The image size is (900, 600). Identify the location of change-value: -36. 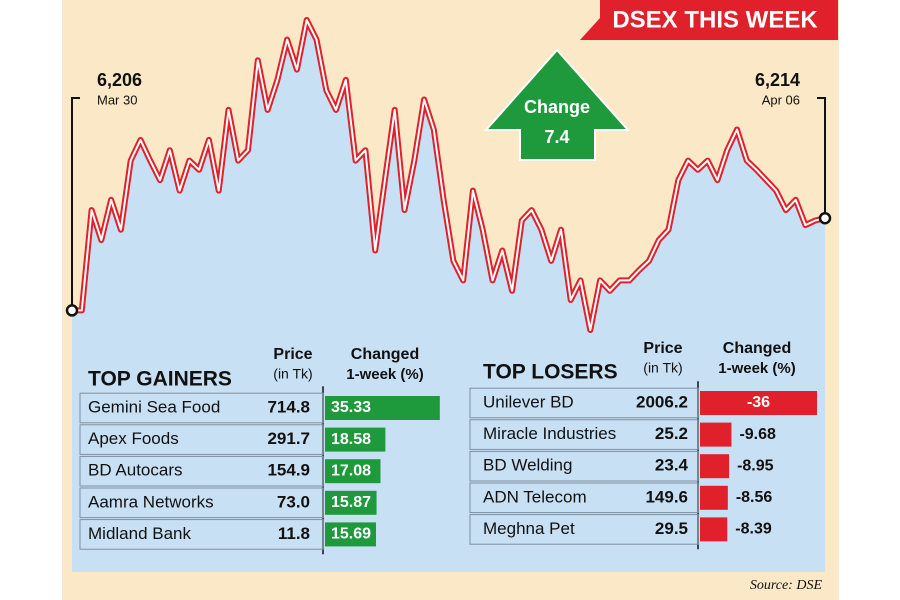
(758, 402).